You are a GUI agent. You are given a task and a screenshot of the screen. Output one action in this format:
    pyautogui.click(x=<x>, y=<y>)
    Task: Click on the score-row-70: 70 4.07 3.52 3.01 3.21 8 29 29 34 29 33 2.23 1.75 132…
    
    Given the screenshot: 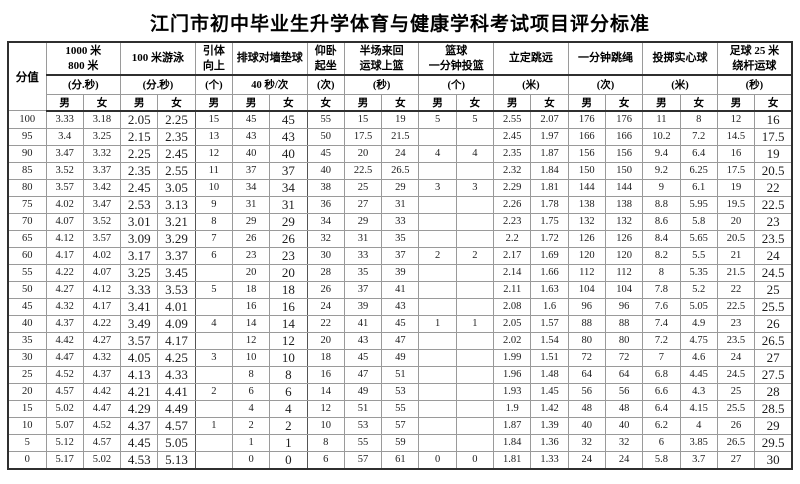 What is the action you would take?
    pyautogui.click(x=400, y=221)
    